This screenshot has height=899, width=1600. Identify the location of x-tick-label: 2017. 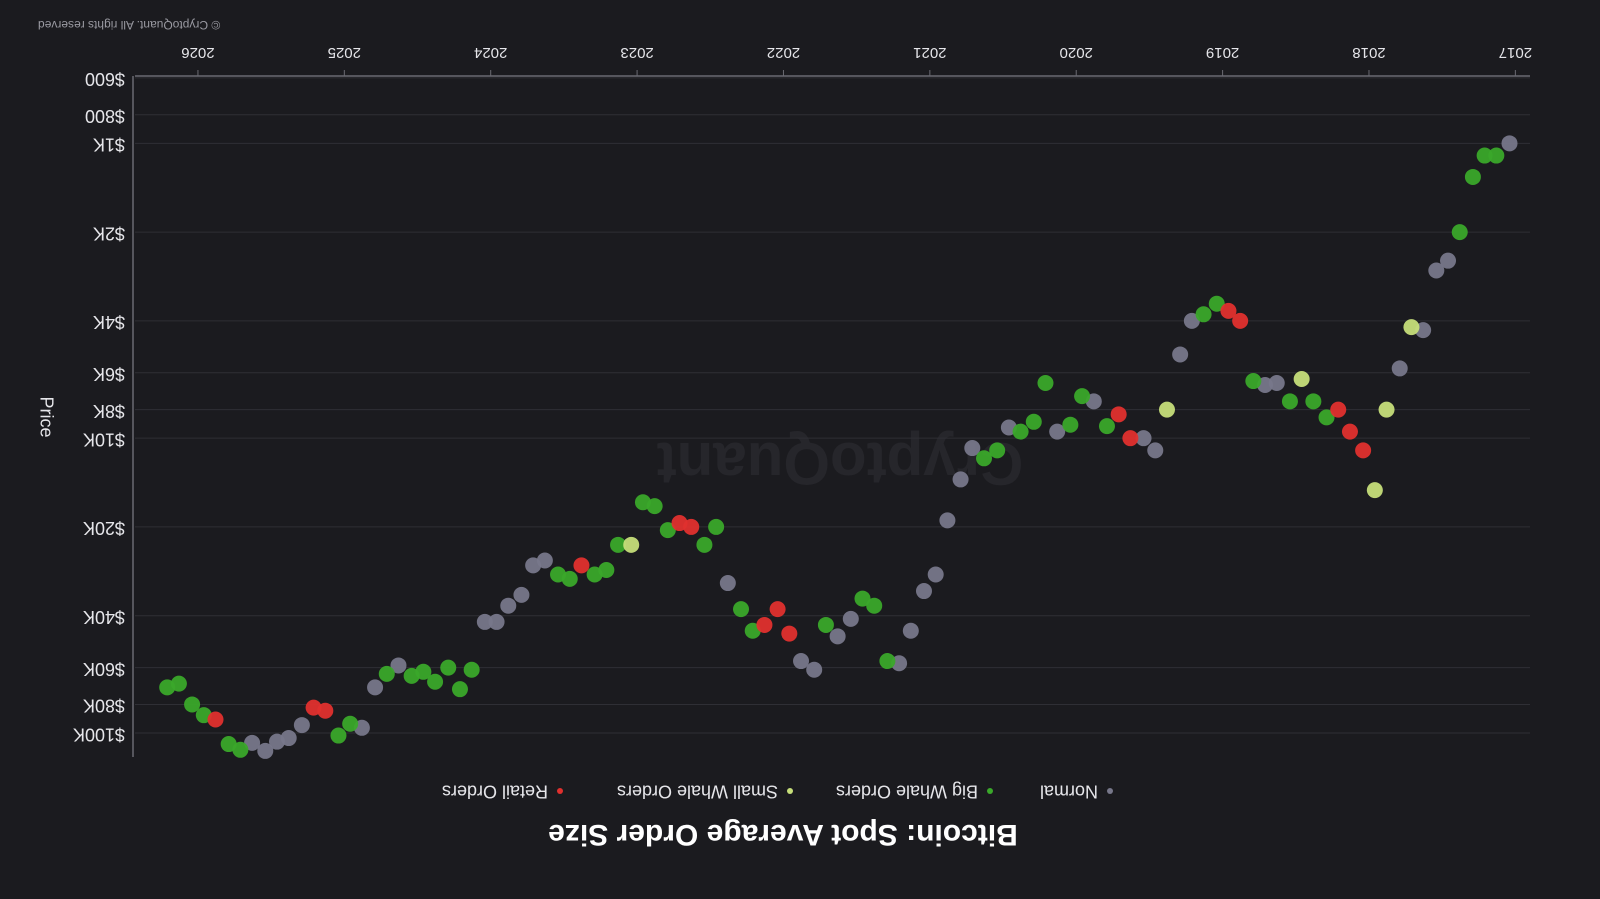
(1515, 52).